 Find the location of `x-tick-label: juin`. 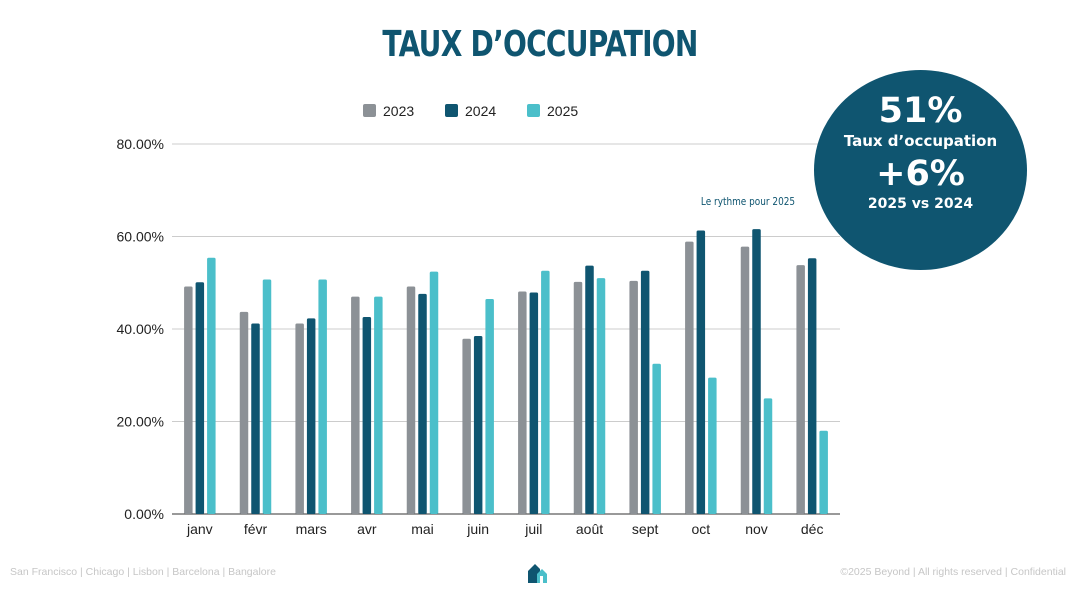

x-tick-label: juin is located at coordinates (477, 529).